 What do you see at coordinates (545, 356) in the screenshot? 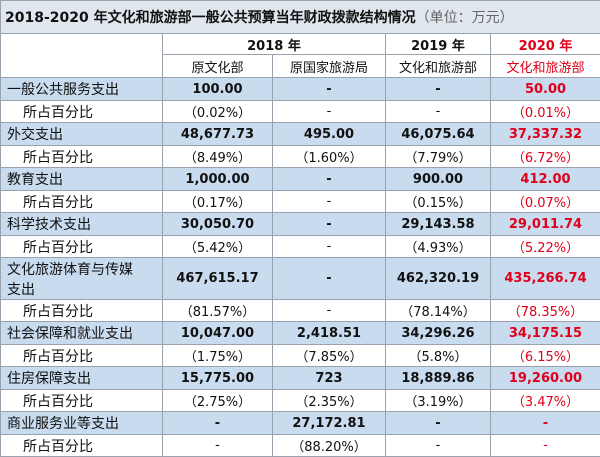
I see `value-cell: （6.15%）` at bounding box center [545, 356].